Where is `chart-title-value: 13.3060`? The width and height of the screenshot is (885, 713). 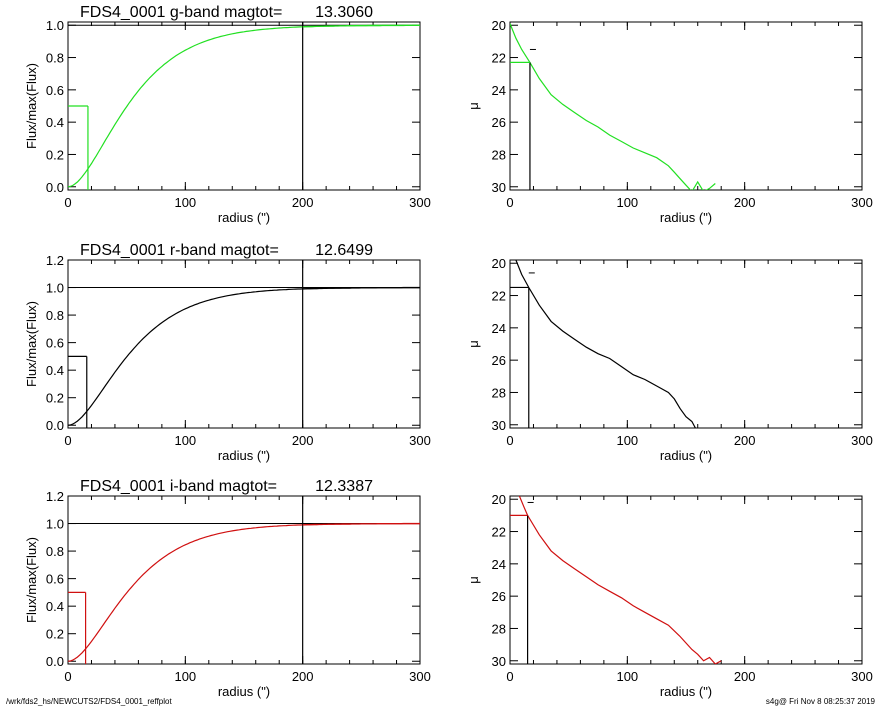
chart-title-value: 13.3060 is located at coordinates (344, 12).